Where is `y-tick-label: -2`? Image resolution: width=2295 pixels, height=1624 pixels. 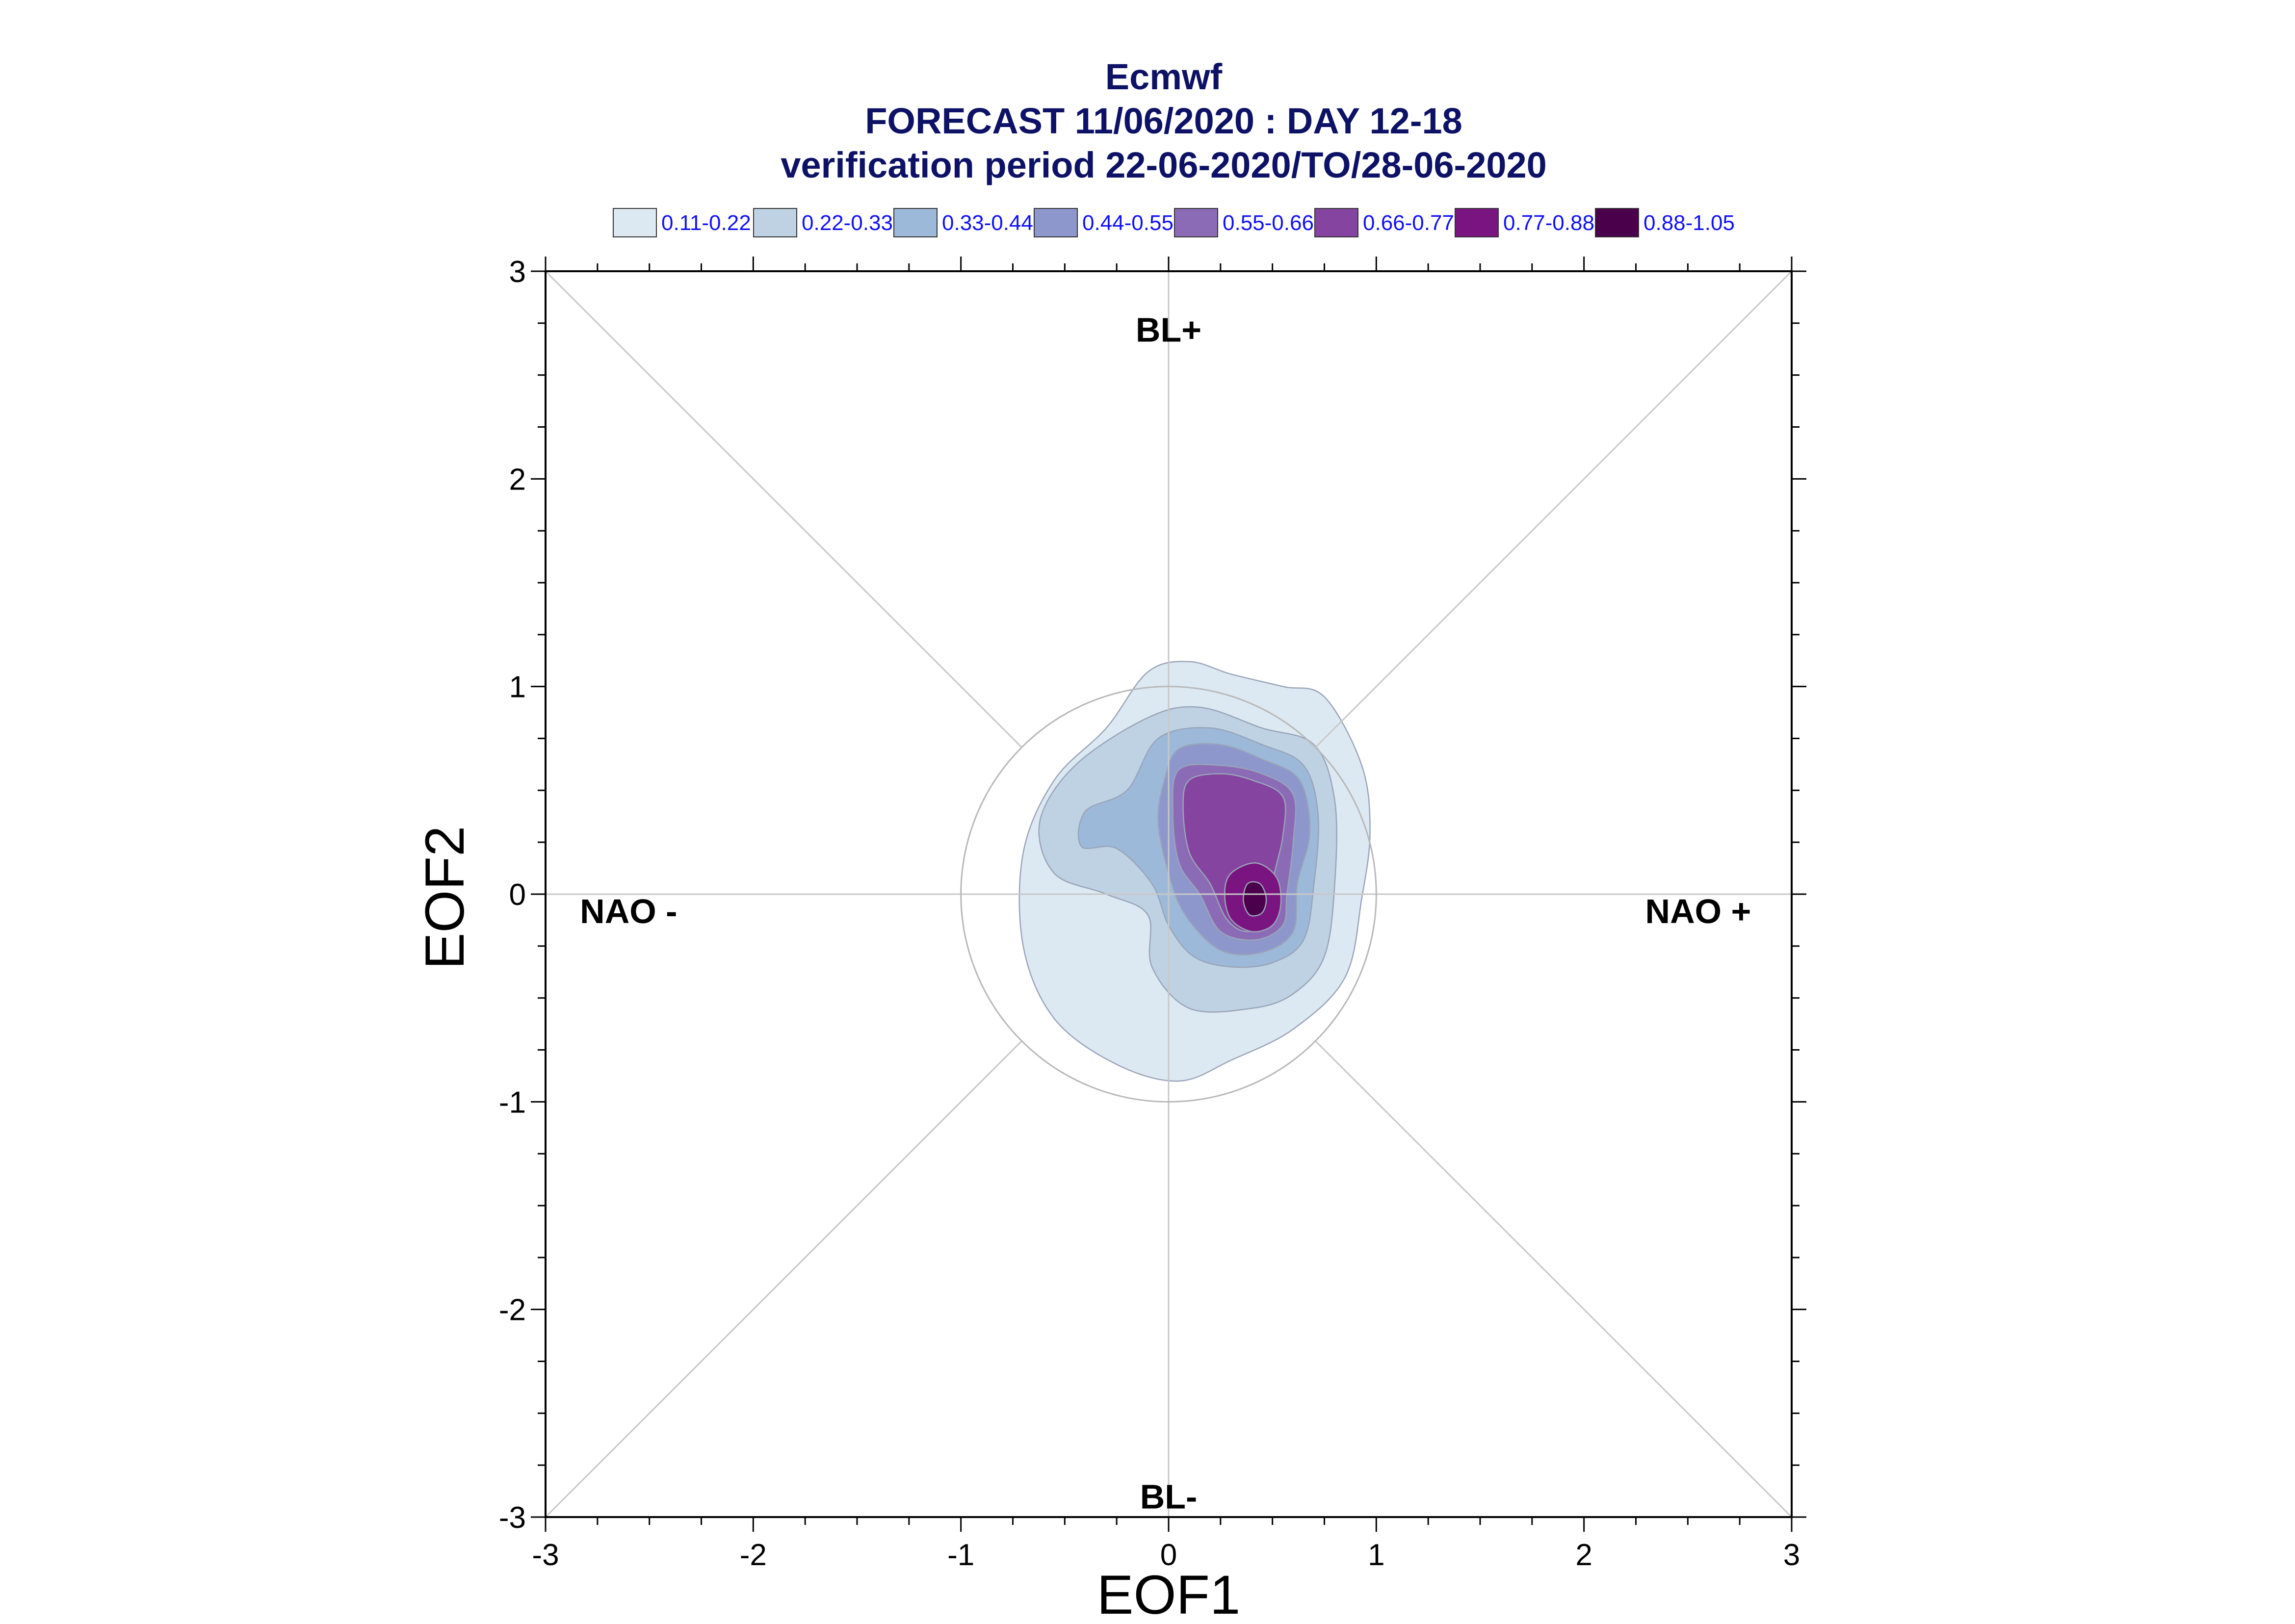
y-tick-label: -2 is located at coordinates (513, 1310).